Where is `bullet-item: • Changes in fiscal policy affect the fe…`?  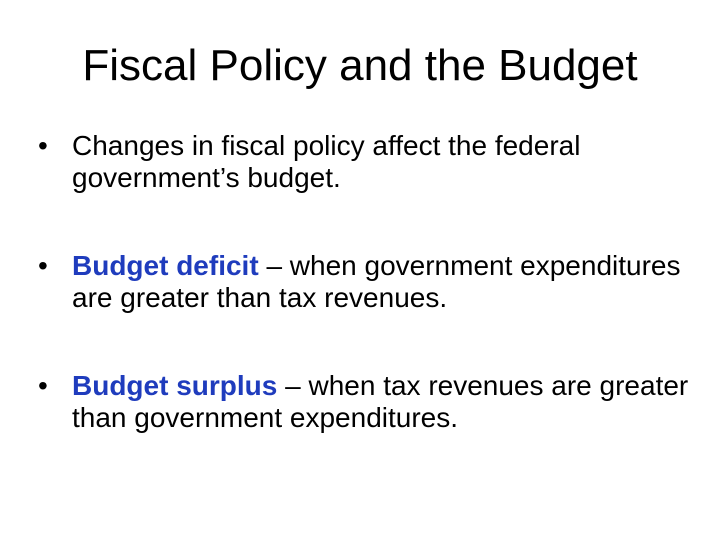
bullet-item: • Changes in fiscal policy affect the fe… is located at coordinates (368, 162).